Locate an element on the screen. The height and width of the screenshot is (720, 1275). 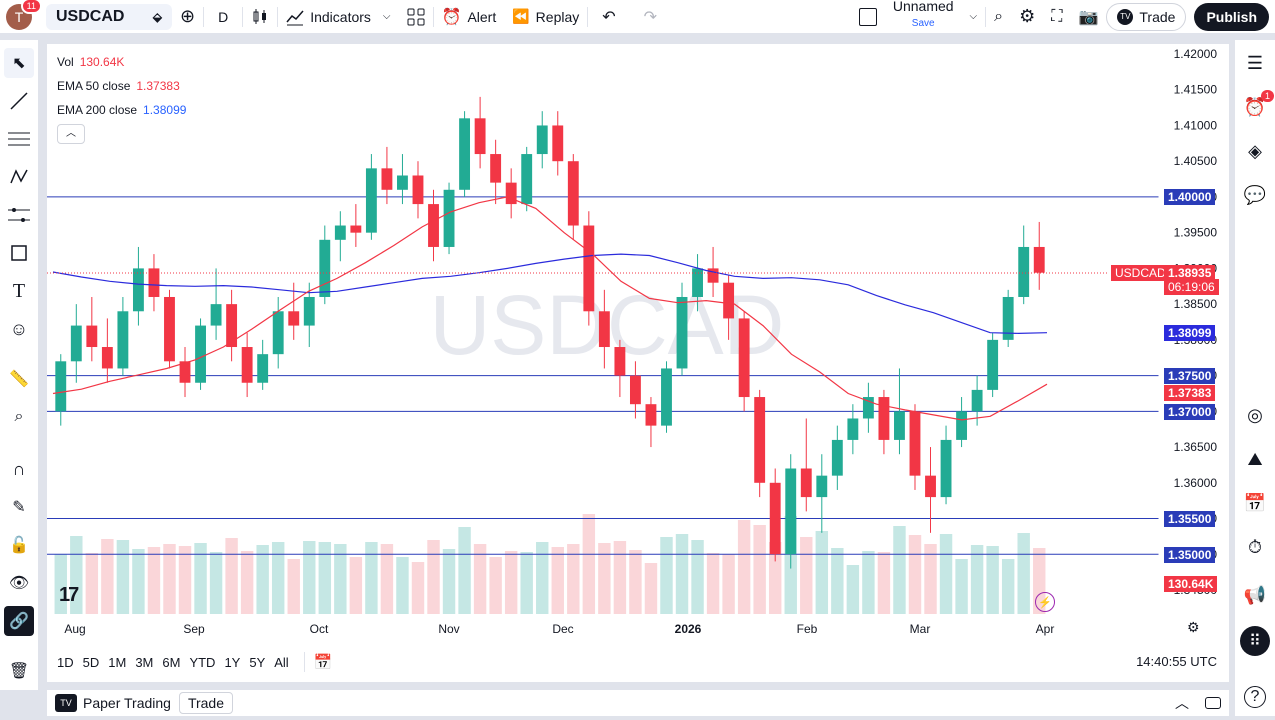
interval-button: D is located at coordinates (223, 16).